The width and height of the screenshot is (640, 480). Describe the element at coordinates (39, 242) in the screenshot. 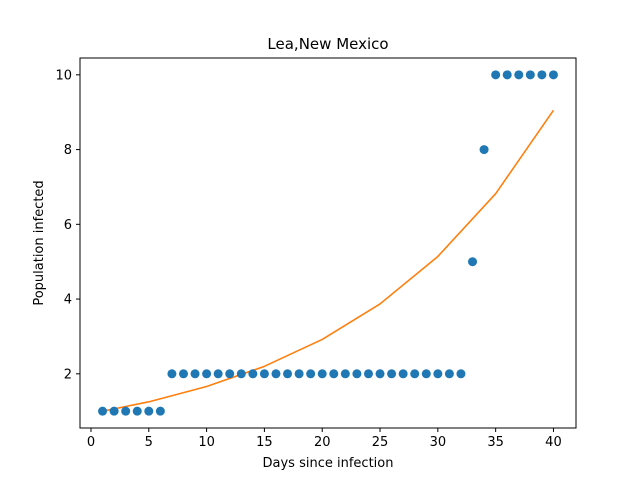

I see `y-axis-label: Population infected` at that location.